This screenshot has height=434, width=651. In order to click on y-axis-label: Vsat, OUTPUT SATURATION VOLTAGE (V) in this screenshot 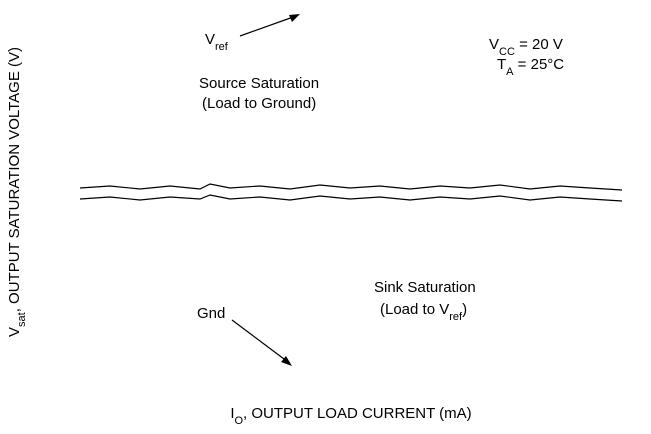, I will do `click(17, 192)`.